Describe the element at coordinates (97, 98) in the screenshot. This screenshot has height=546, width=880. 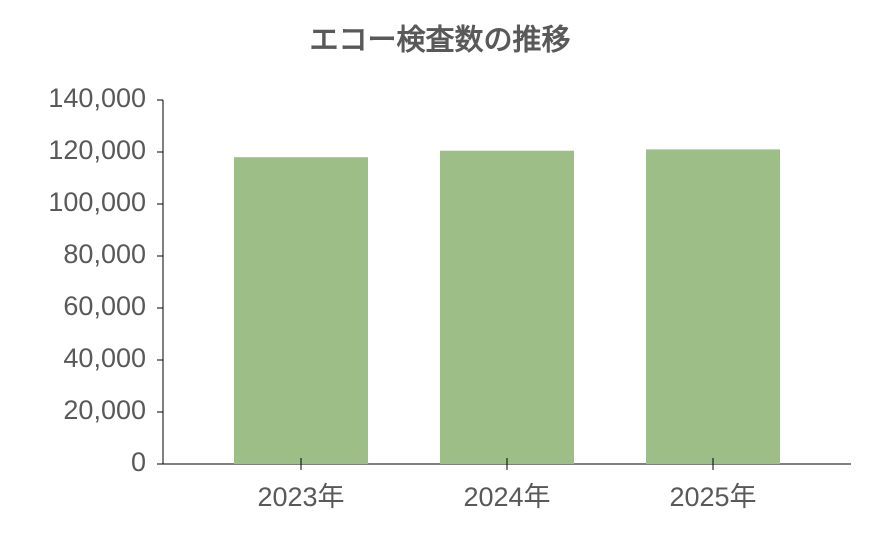
I see `y-tick-label: 140,000` at that location.